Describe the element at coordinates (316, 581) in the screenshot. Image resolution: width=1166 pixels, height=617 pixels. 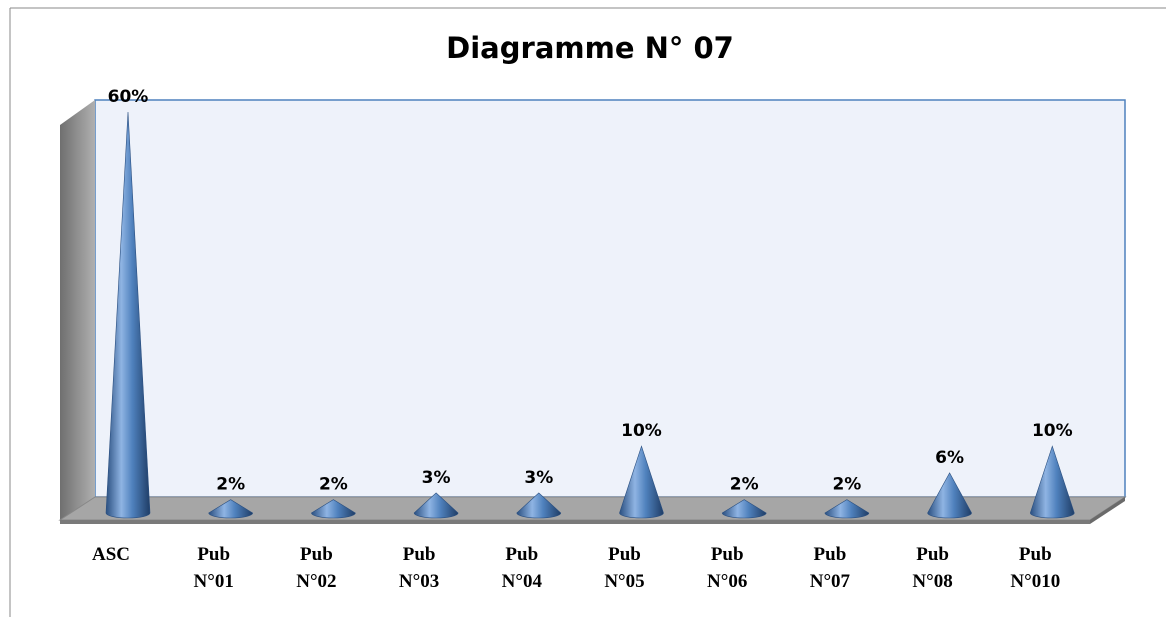
I see `x-tick-label: N°02` at that location.